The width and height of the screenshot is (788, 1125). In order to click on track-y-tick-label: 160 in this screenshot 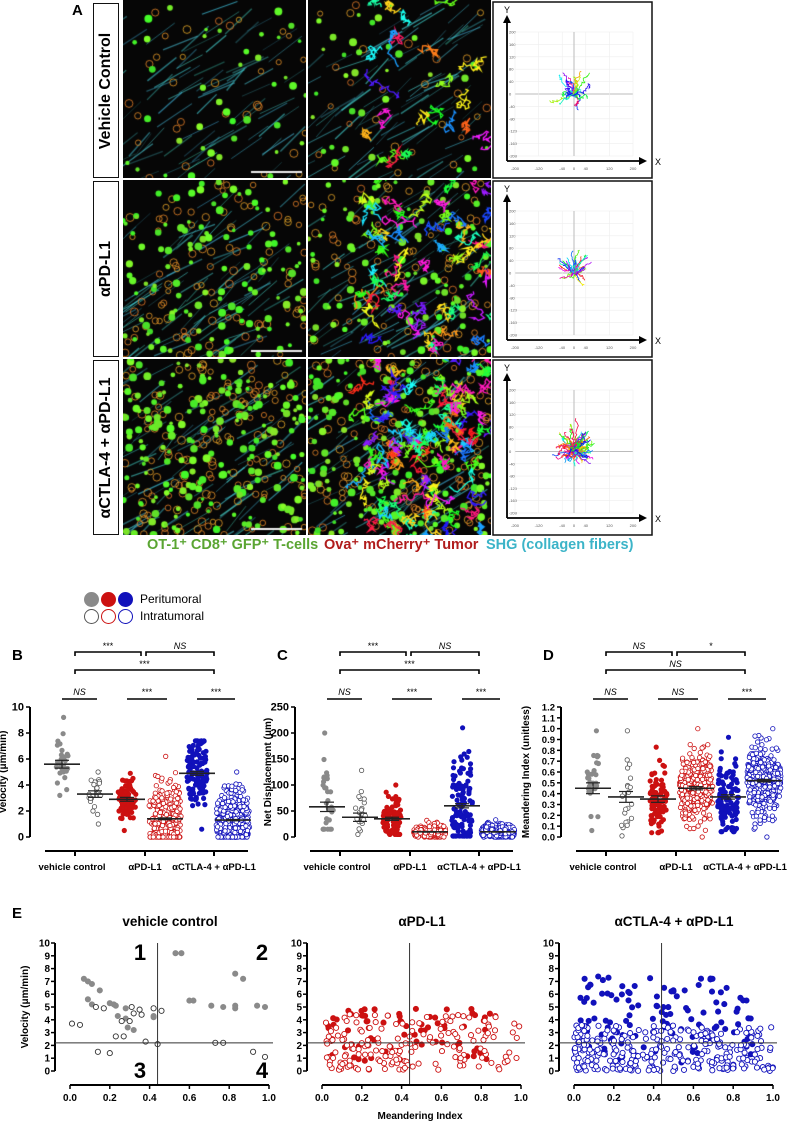, I will do `click(512, 223)`.